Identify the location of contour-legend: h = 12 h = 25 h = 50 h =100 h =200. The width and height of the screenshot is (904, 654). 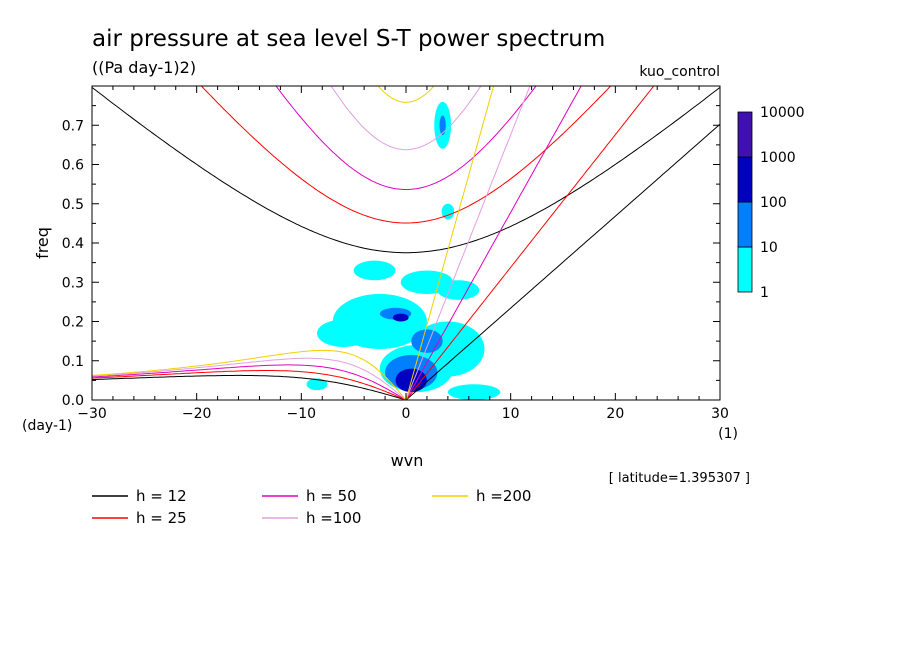
(311, 507).